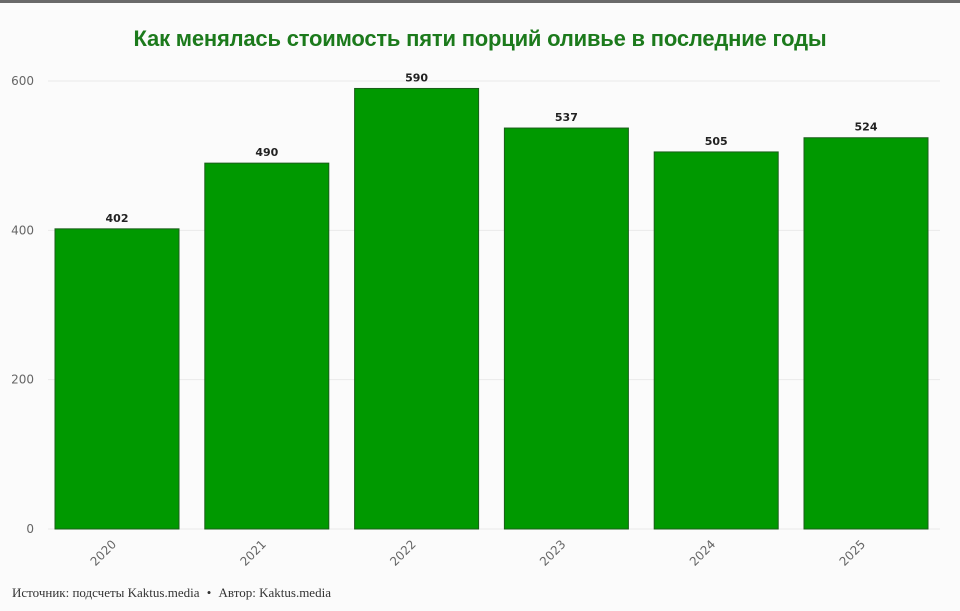  What do you see at coordinates (702, 552) in the screenshot?
I see `x-tick-label: 2024` at bounding box center [702, 552].